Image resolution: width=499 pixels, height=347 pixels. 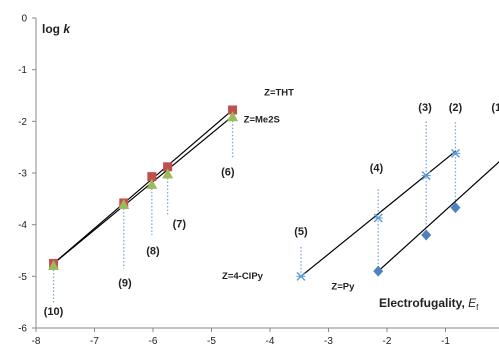 I want to click on point-label: (3), so click(x=425, y=108).